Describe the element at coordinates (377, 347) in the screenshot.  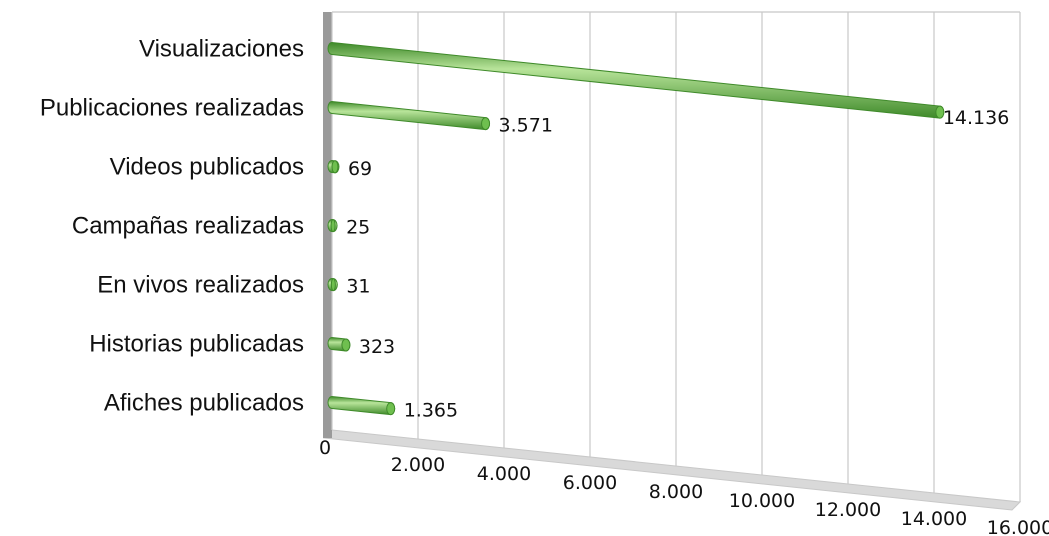
I see `data-label: 323` at that location.